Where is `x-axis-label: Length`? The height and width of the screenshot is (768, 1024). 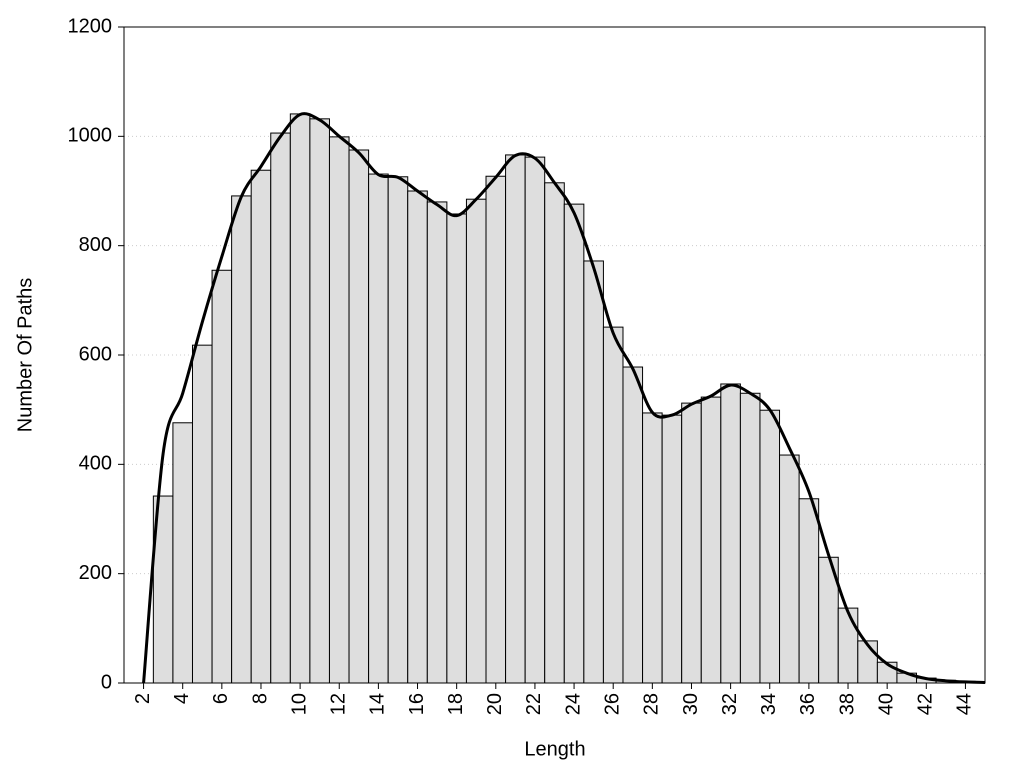
x-axis-label: Length is located at coordinates (554, 749).